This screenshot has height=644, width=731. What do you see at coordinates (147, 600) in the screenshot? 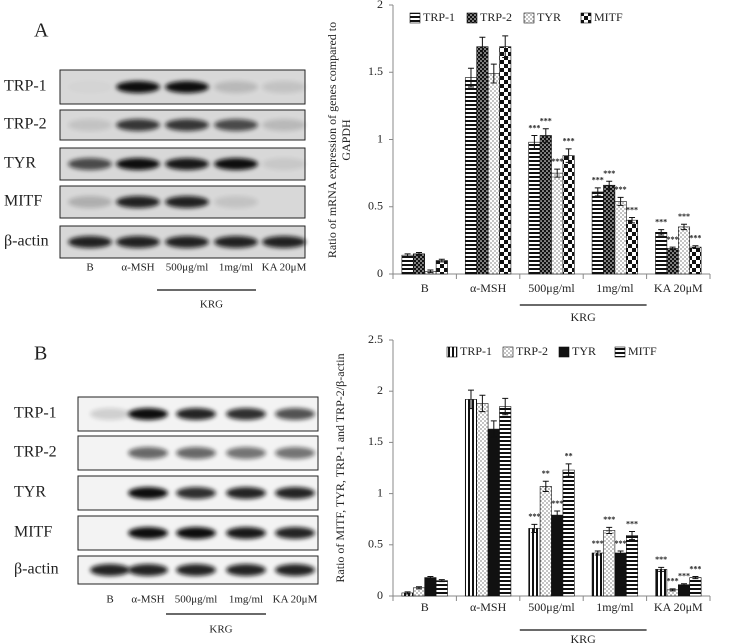
I see `lane-label: α-MSH` at bounding box center [147, 600].